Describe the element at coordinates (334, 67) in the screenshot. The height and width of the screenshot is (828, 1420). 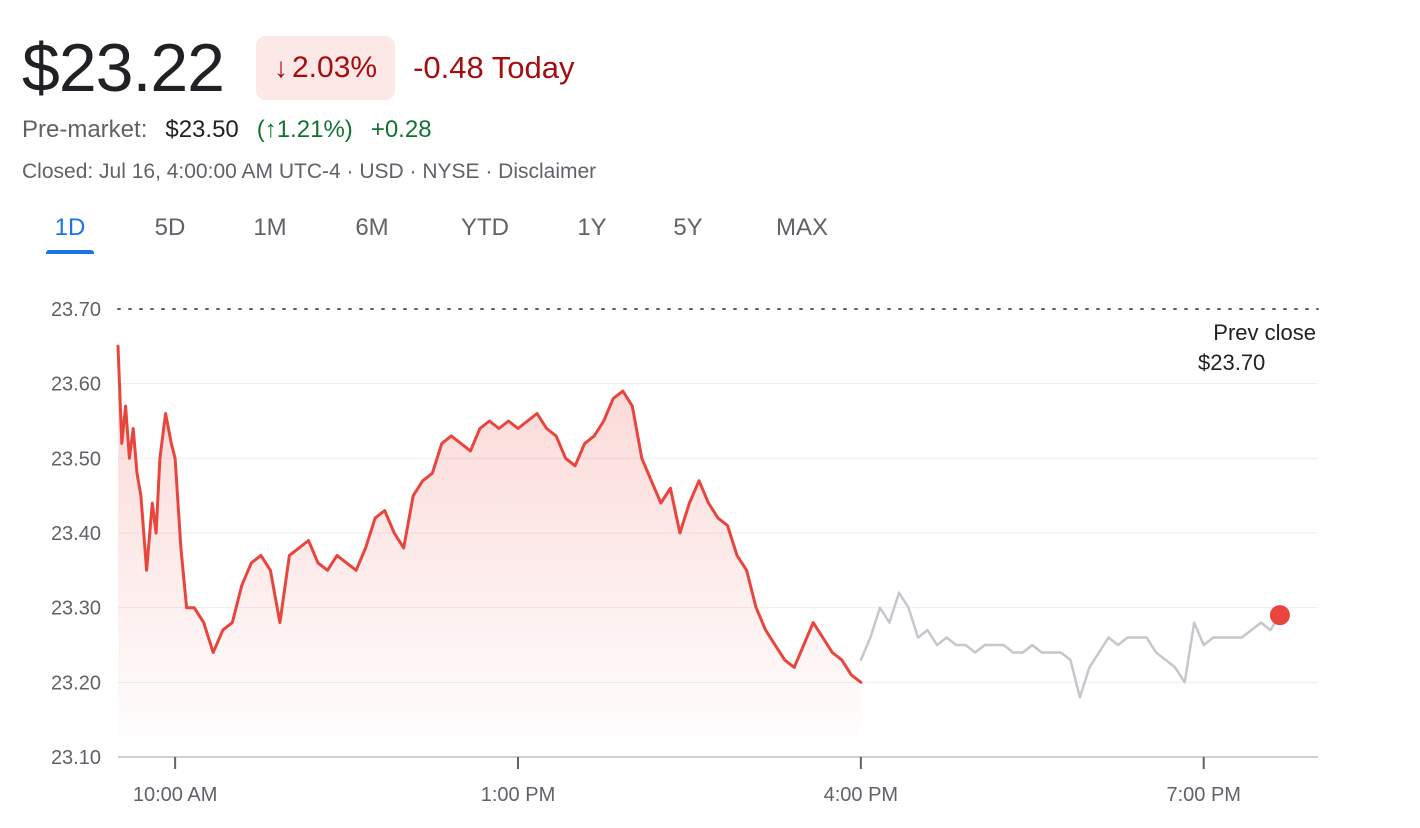
I see `change-percent: 2.03%` at that location.